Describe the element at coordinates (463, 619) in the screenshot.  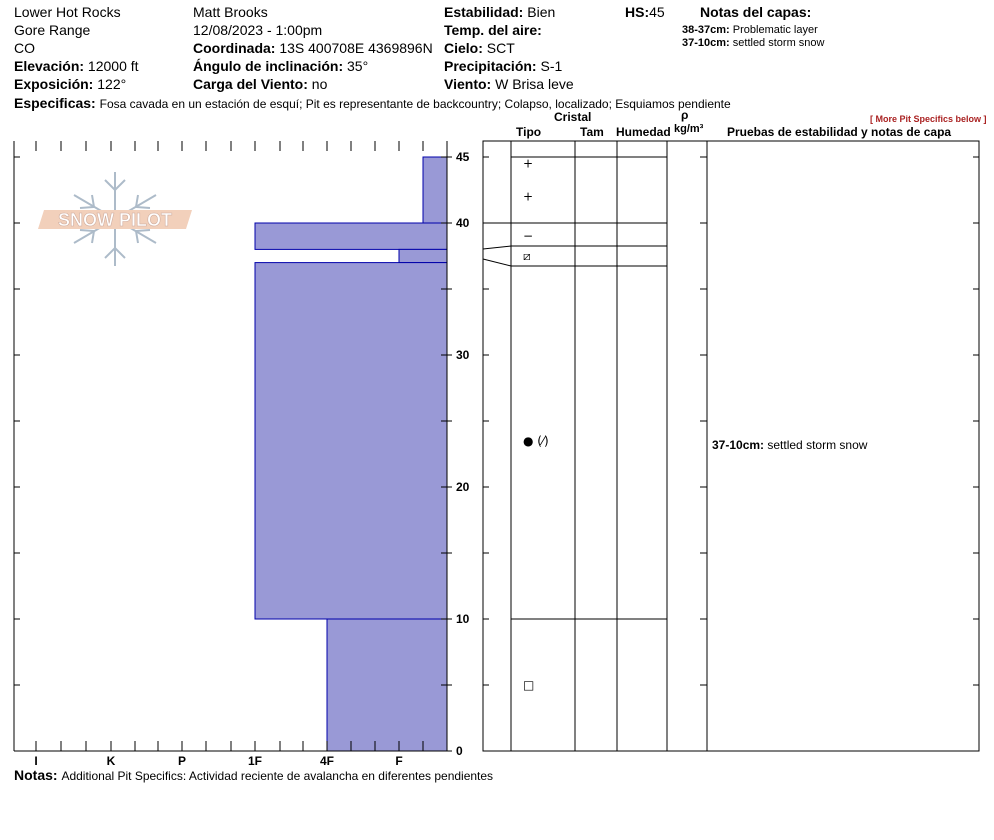
I see `y-tick-label: 10` at that location.